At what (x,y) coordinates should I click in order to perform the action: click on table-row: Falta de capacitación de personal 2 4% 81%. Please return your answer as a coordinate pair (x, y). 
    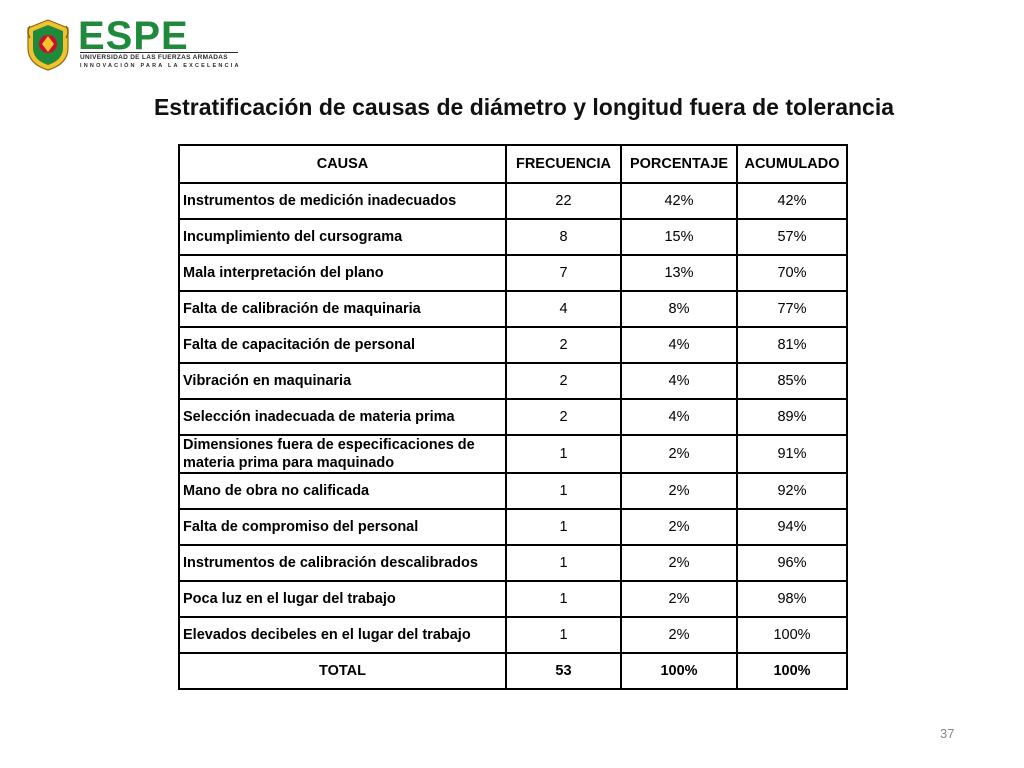
    Looking at the image, I should click on (513, 345).